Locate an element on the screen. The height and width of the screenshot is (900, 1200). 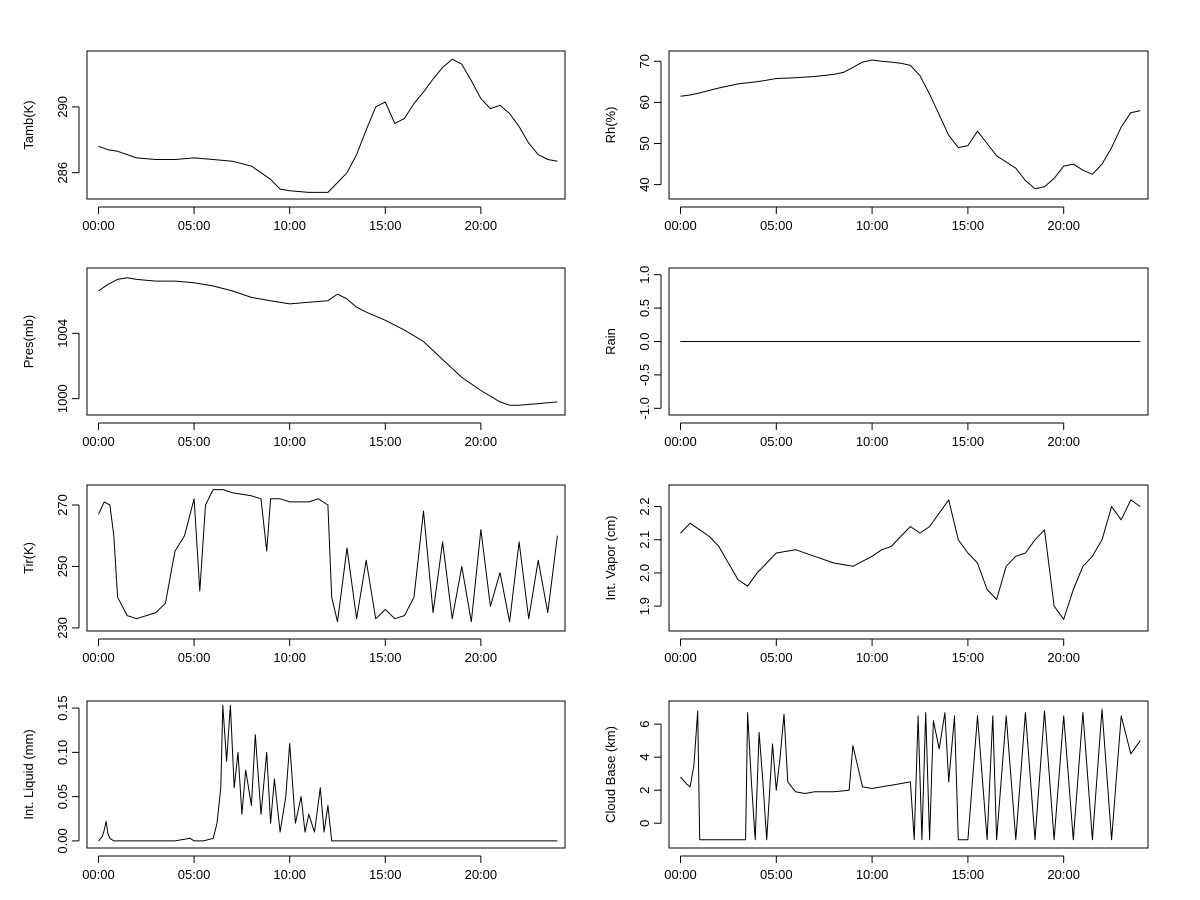
y-tick-label: 40 is located at coordinates (644, 184).